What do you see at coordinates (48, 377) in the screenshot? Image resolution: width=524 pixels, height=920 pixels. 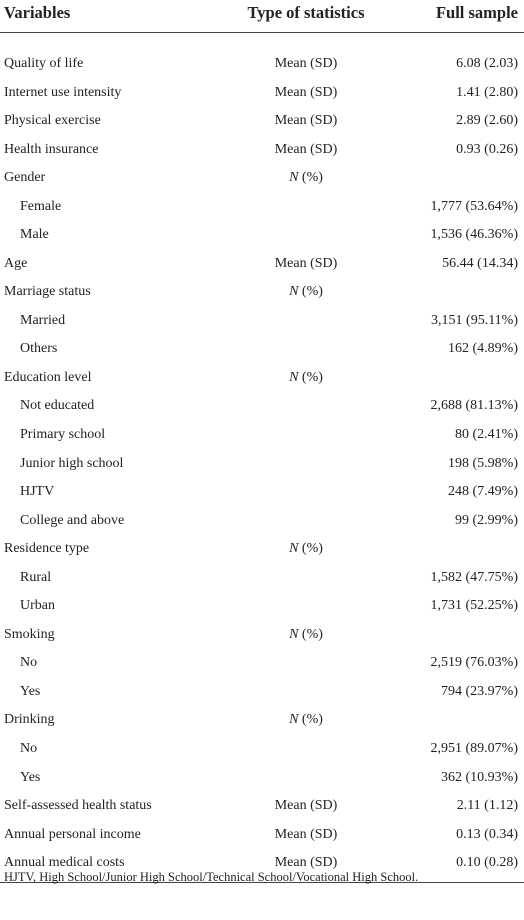 I see `variable-label: Education level` at bounding box center [48, 377].